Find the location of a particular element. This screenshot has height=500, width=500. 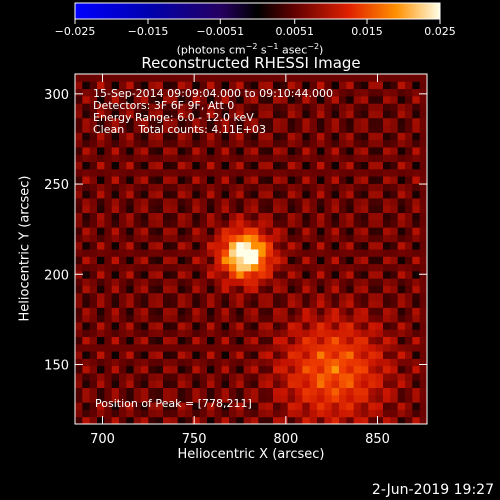

x-tick-label: 750 is located at coordinates (194, 439).